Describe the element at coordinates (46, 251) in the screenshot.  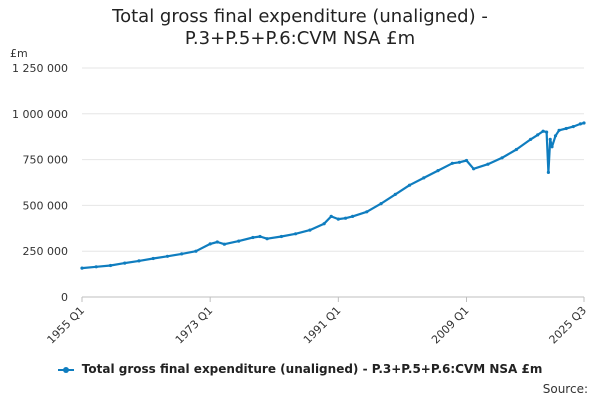
I see `y-tick-label: 250 000` at that location.